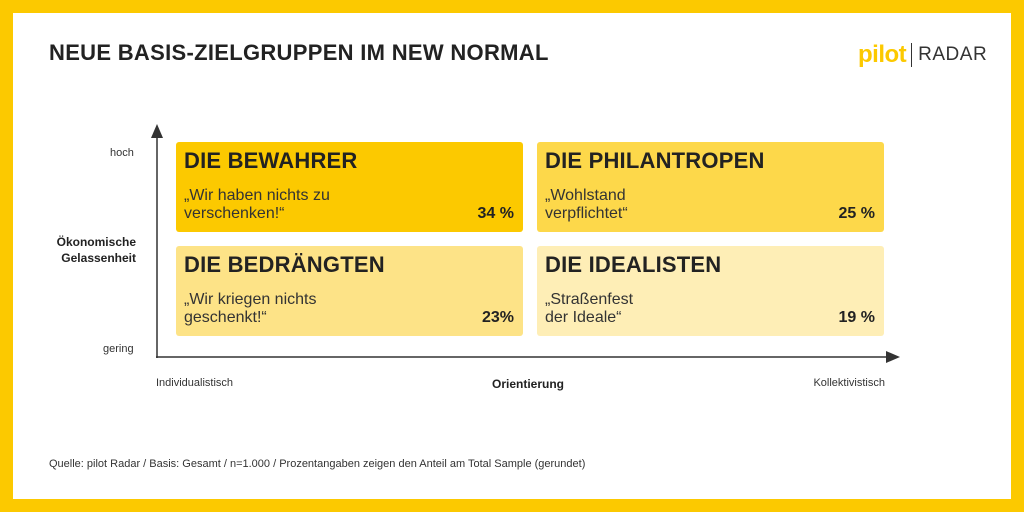 This screenshot has height=512, width=1024. What do you see at coordinates (495, 213) in the screenshot?
I see `segment-share: 34 %` at bounding box center [495, 213].